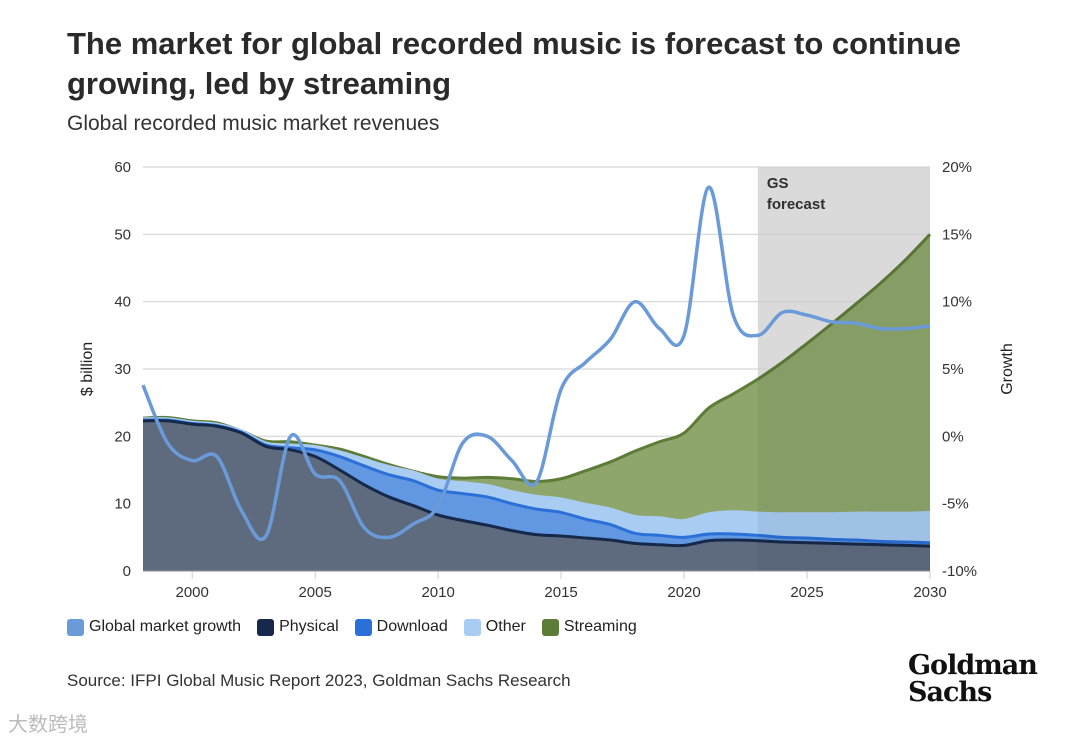 This screenshot has width=1080, height=743. What do you see at coordinates (314, 592) in the screenshot?
I see `x-tick-label: 2005` at bounding box center [314, 592].